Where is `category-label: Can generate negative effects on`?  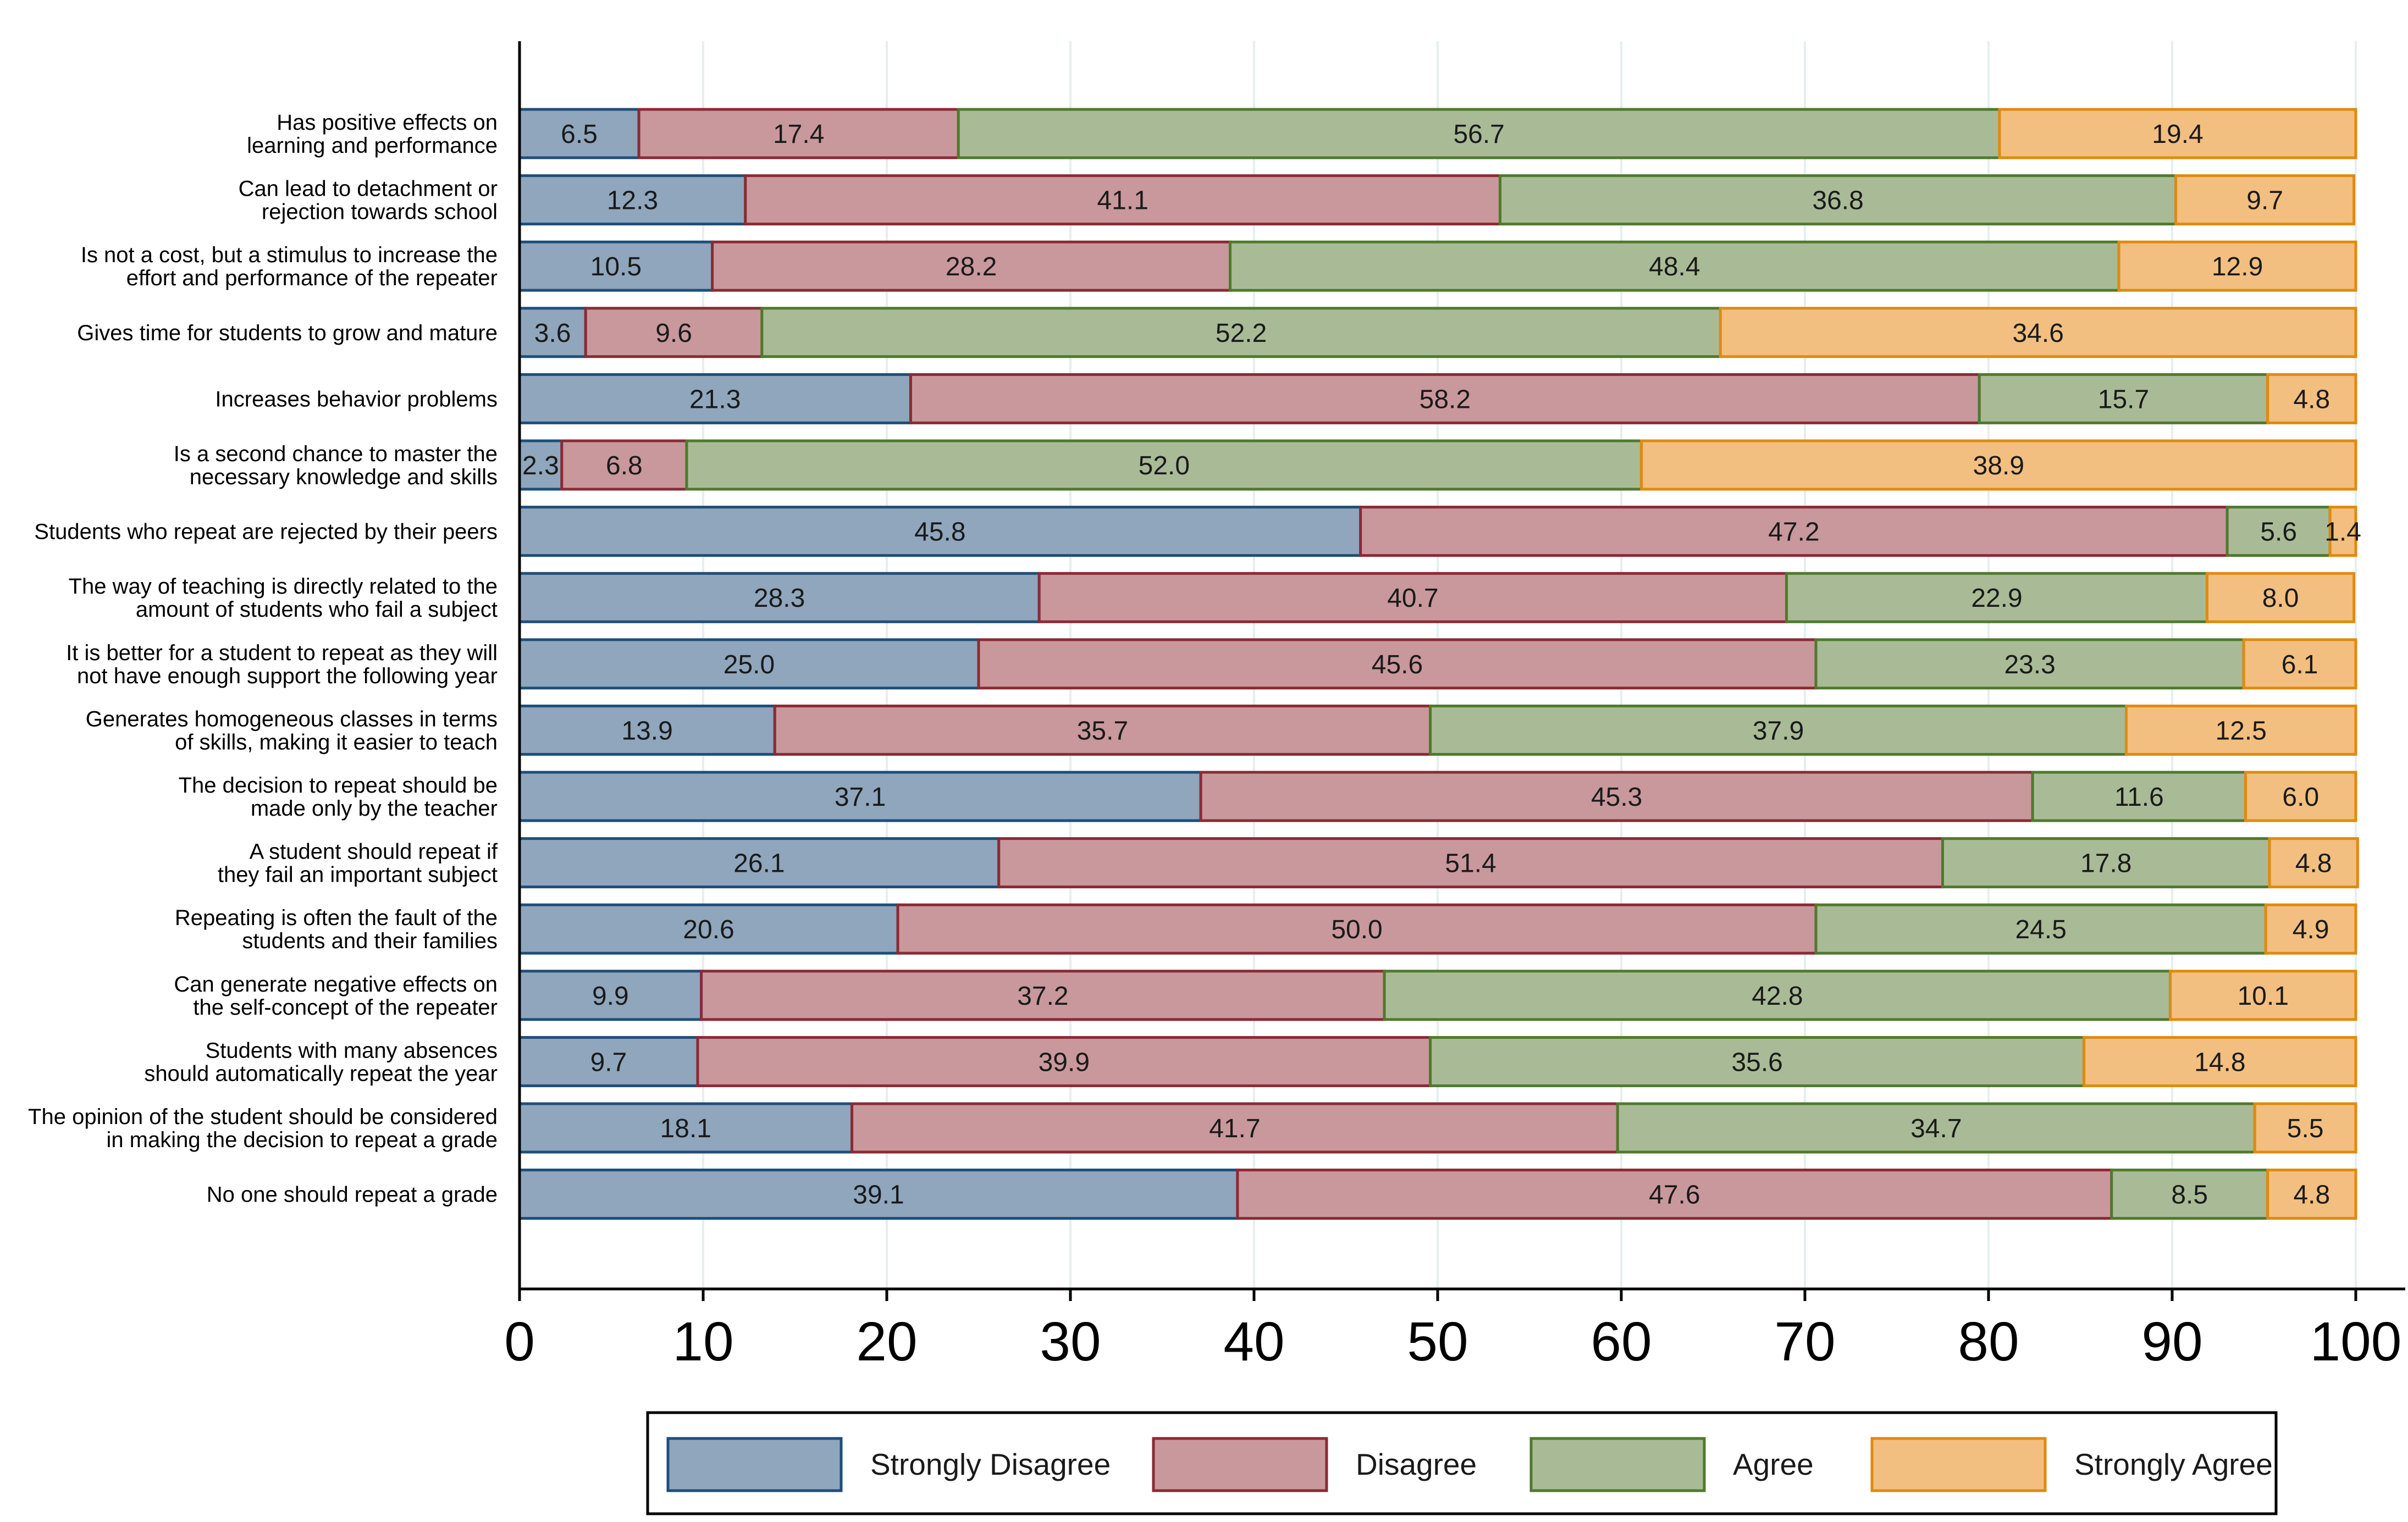
category-label: Can generate negative effects on is located at coordinates (336, 984).